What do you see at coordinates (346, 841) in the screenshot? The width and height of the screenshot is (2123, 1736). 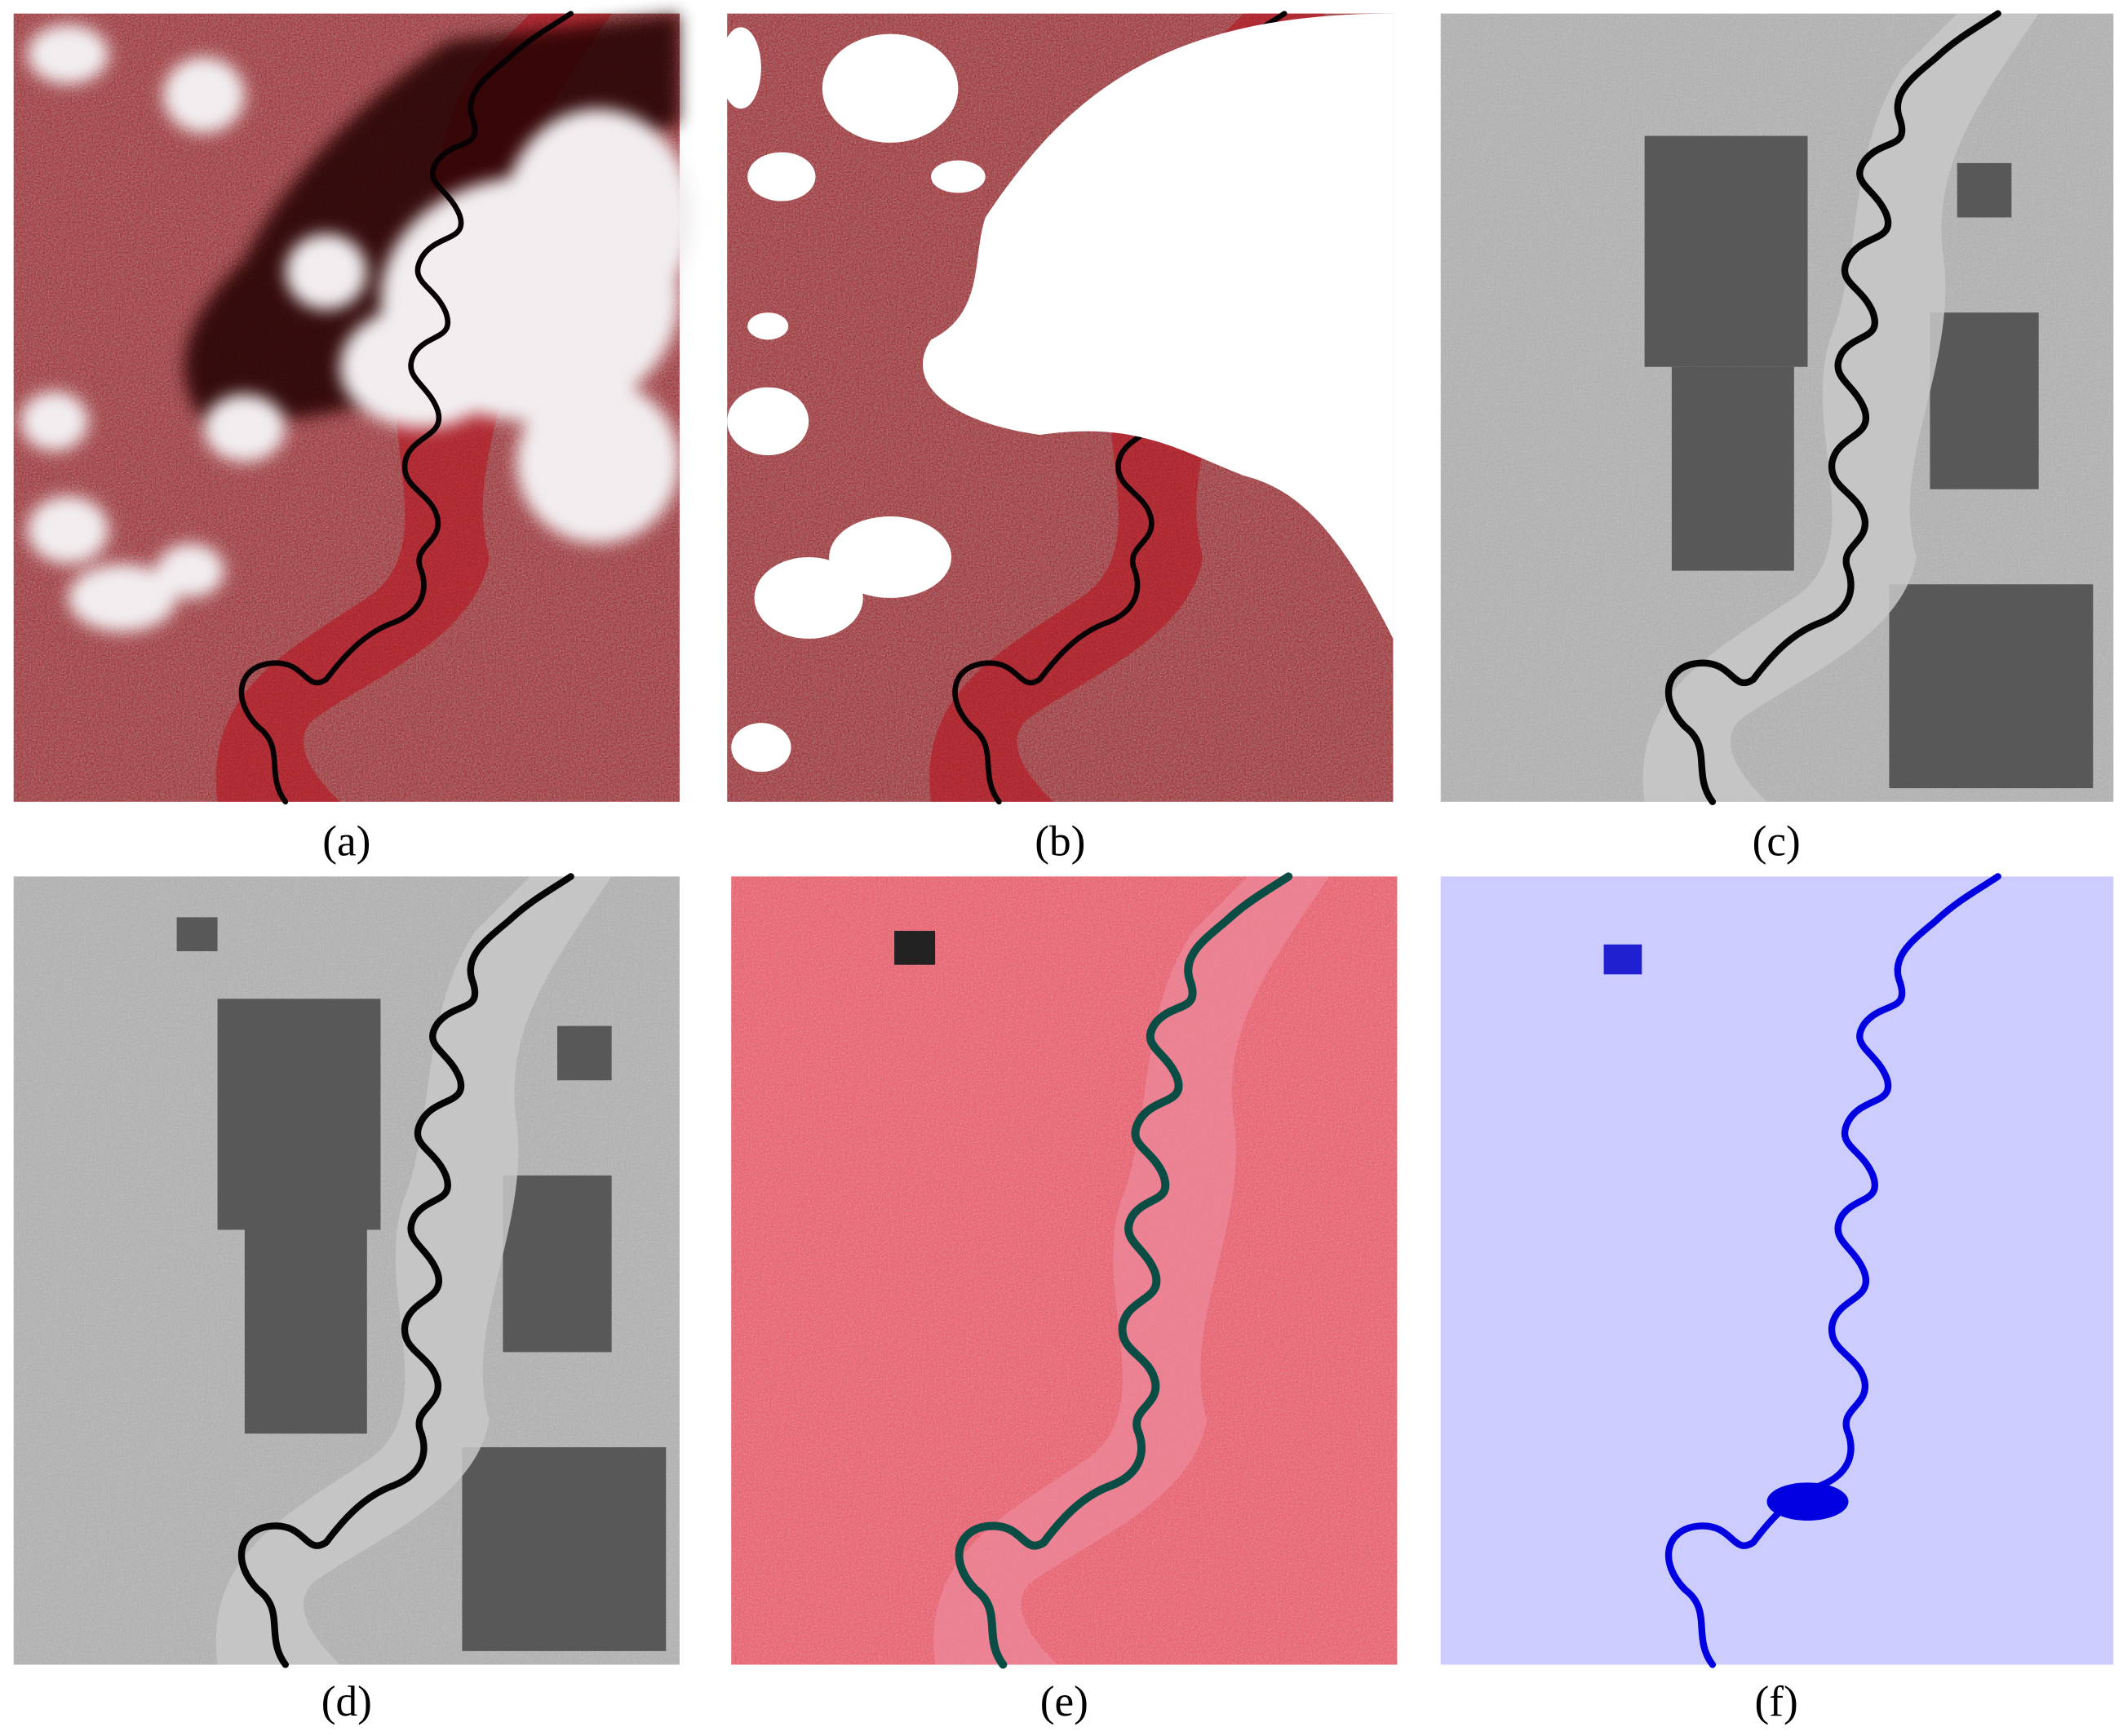 I see `panel-label: (a)` at bounding box center [346, 841].